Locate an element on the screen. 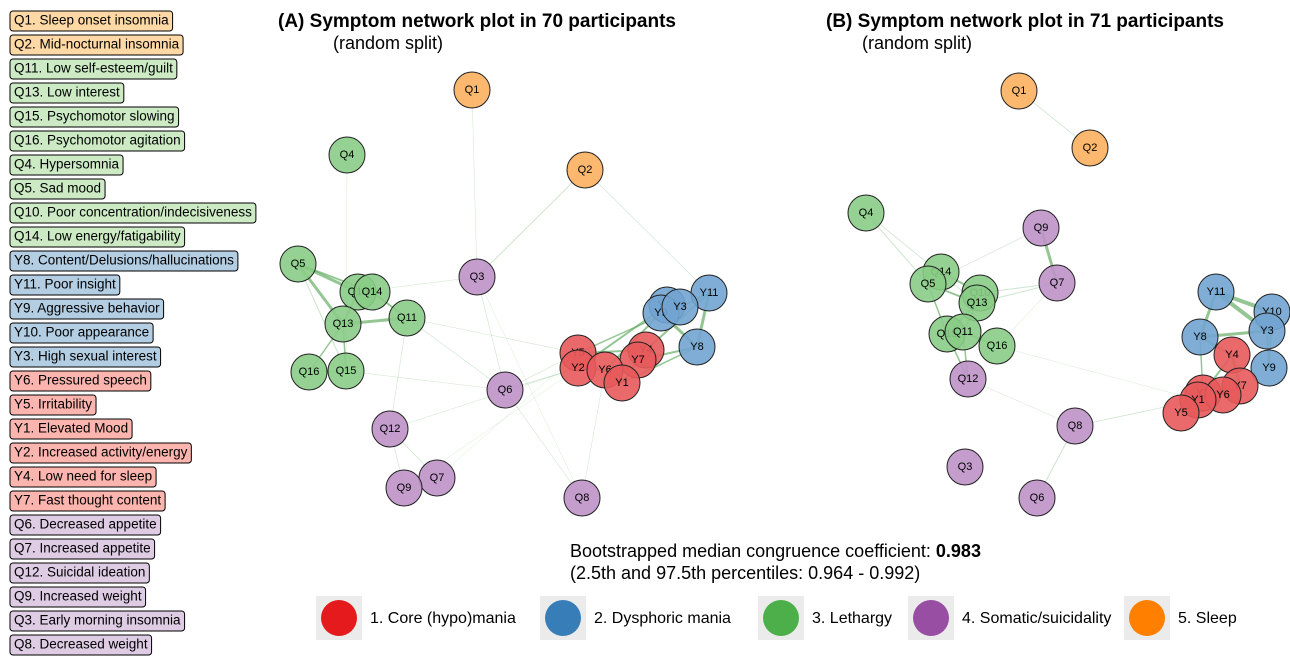 The height and width of the screenshot is (656, 1290). symptom-item: Y7. Fast thought content is located at coordinates (87, 500).